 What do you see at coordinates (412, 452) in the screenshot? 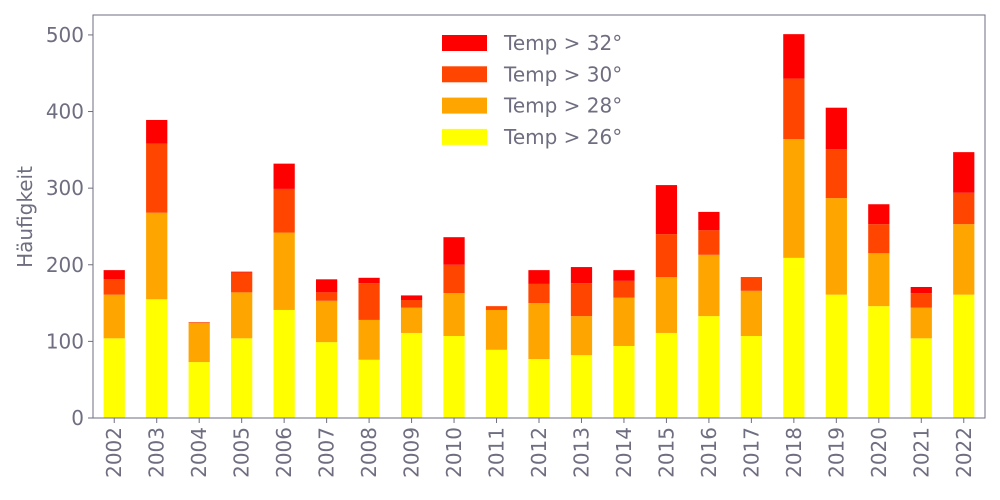
I see `x-tick-label: 2009` at bounding box center [412, 452].